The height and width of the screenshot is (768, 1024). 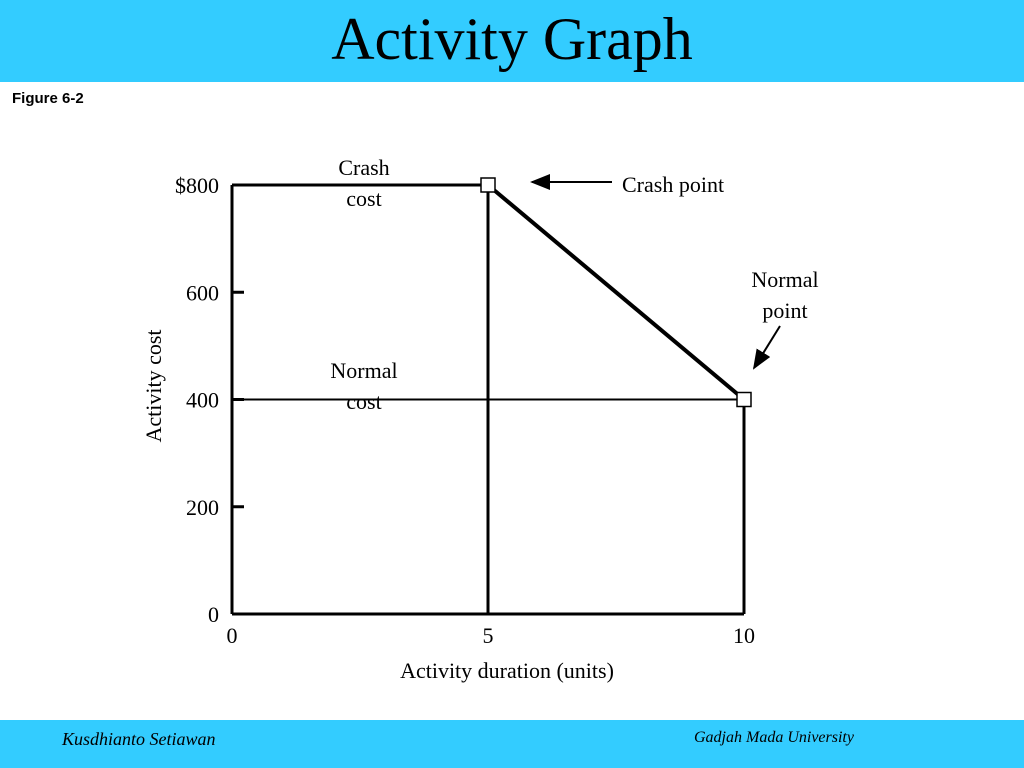 What do you see at coordinates (744, 635) in the screenshot?
I see `x-tick-label: 10` at bounding box center [744, 635].